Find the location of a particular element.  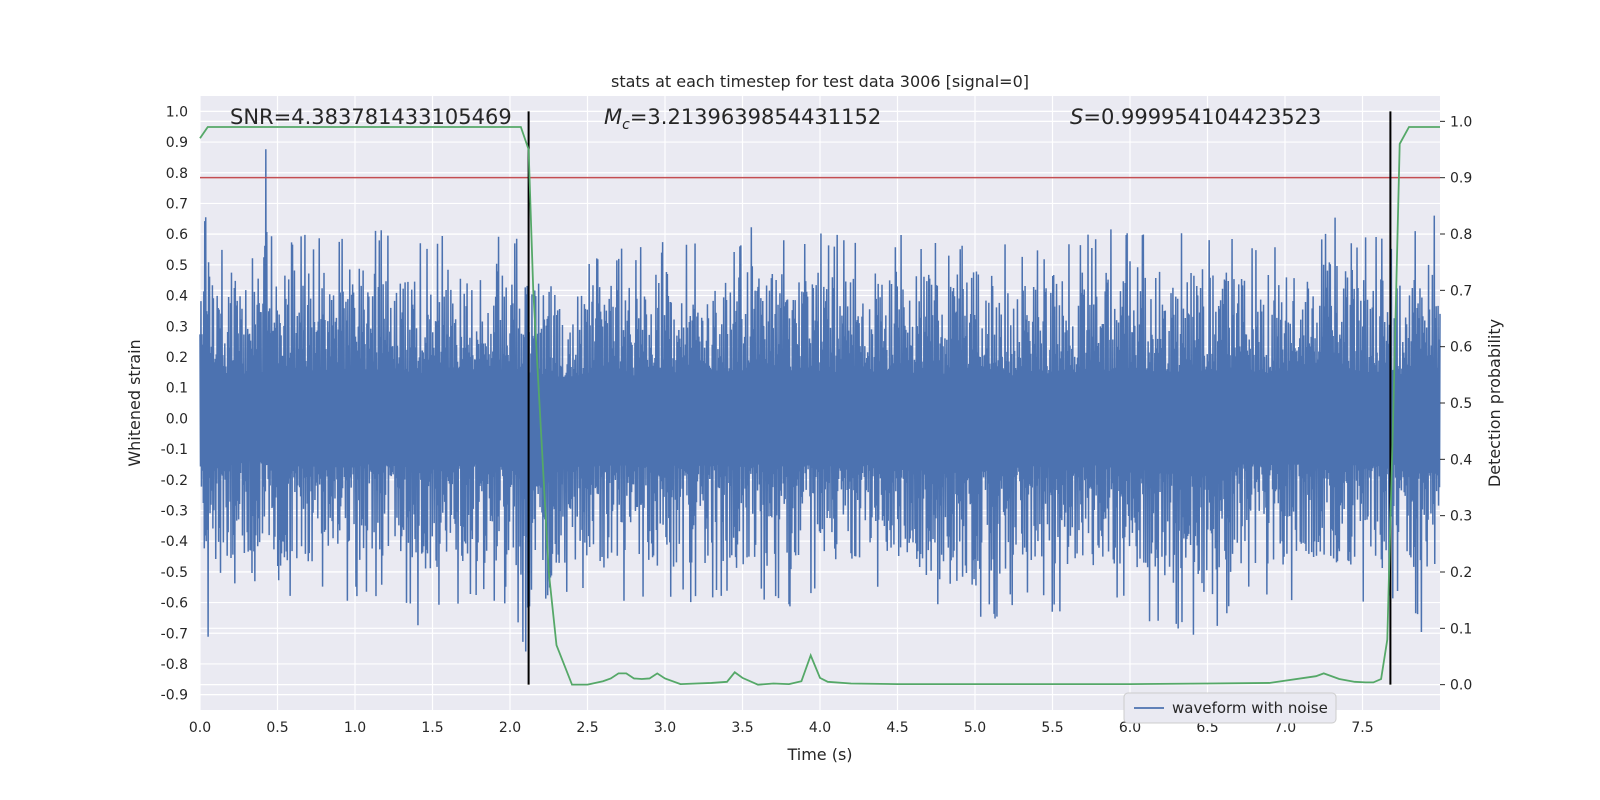

y-tick-label: -0.3 is located at coordinates (174, 511).